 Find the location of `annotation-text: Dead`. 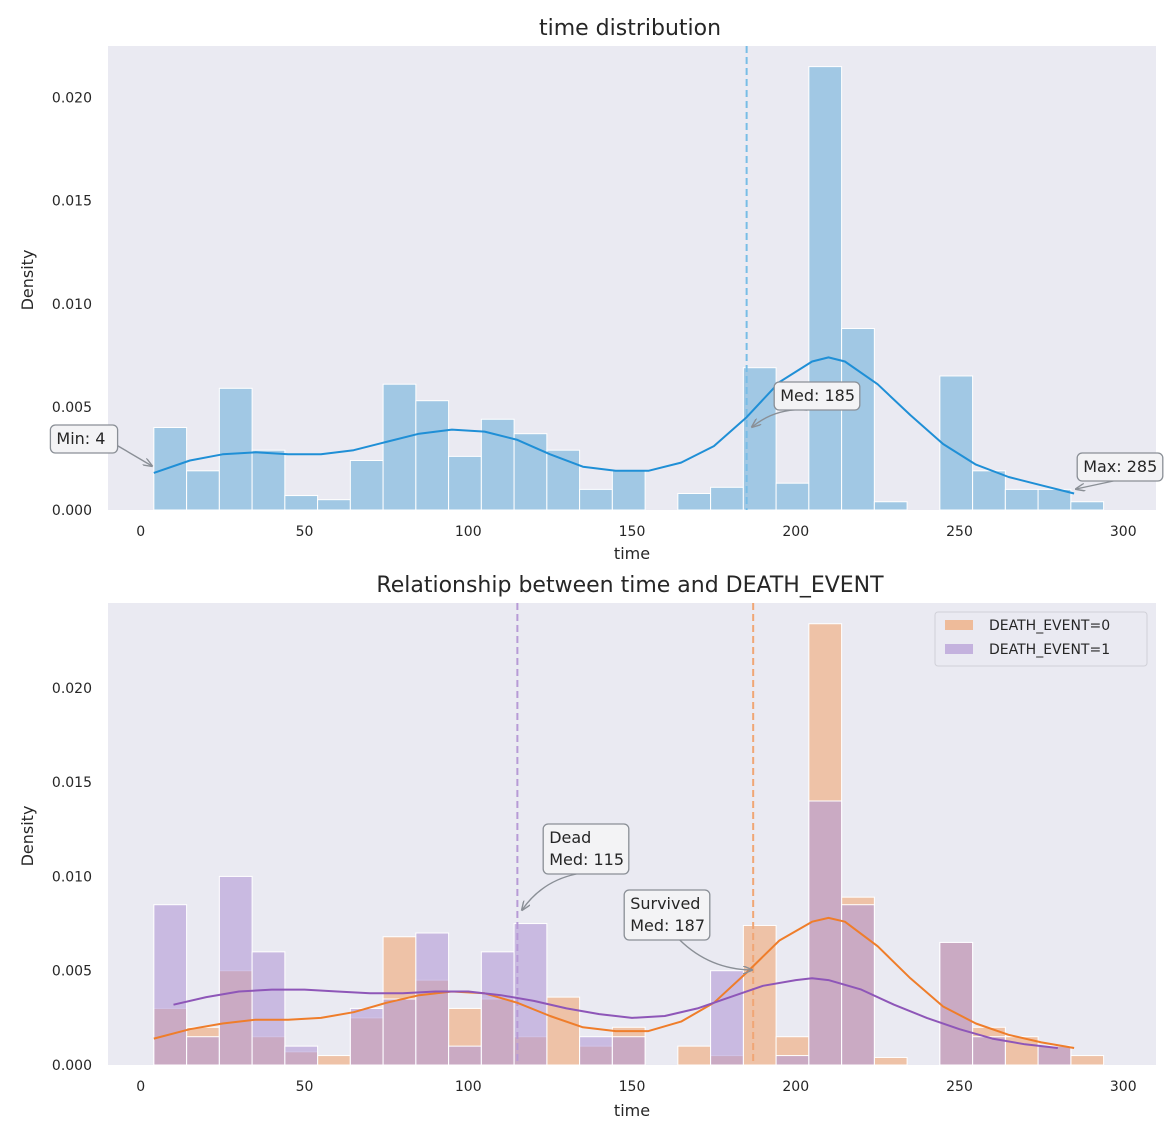

annotation-text: Dead is located at coordinates (570, 837).